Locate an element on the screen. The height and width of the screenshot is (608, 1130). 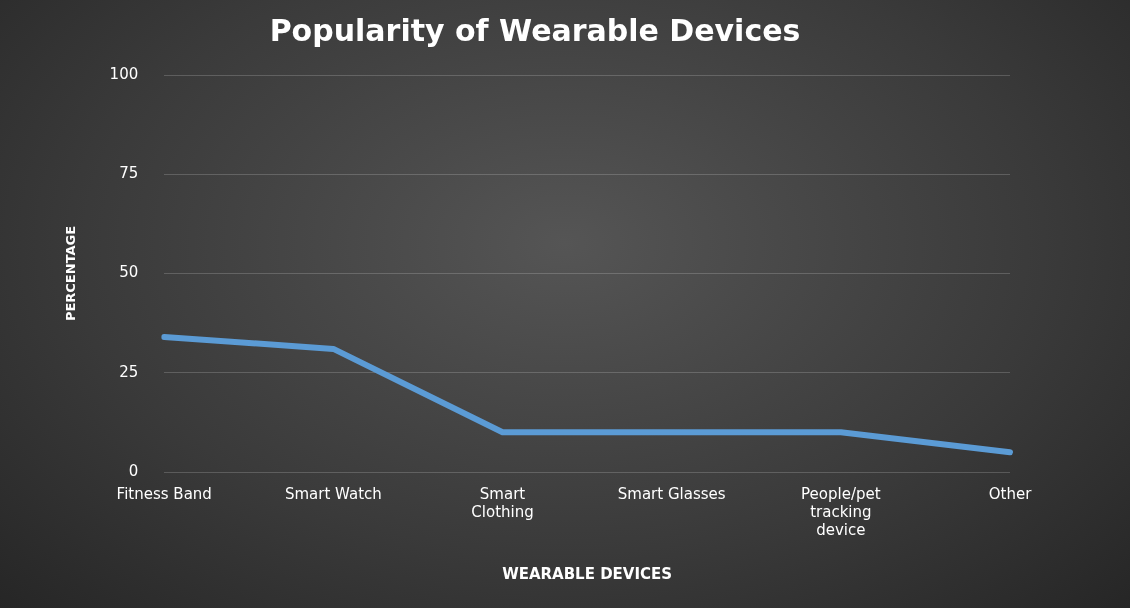
x-tick-label: Smart Watch is located at coordinates (333, 493).